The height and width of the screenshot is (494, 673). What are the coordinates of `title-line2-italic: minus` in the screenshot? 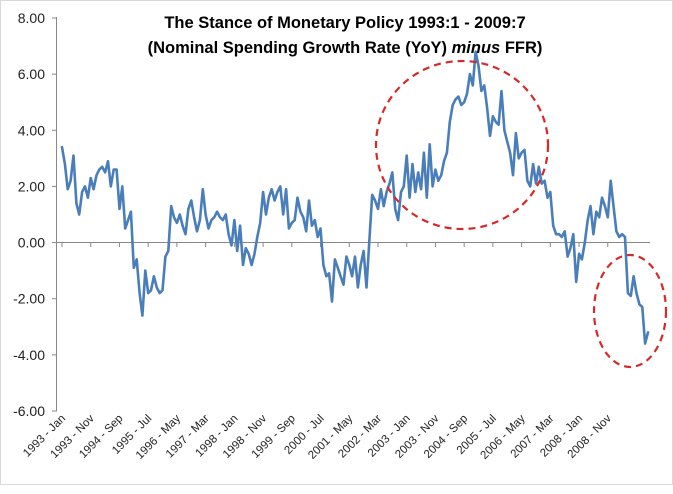 It's located at (476, 48).